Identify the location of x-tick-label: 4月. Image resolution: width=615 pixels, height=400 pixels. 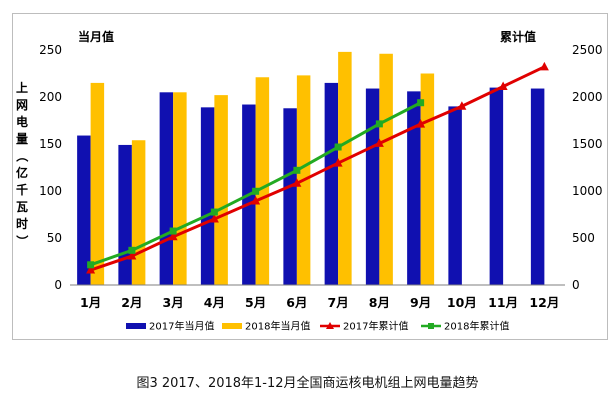
(214, 302).